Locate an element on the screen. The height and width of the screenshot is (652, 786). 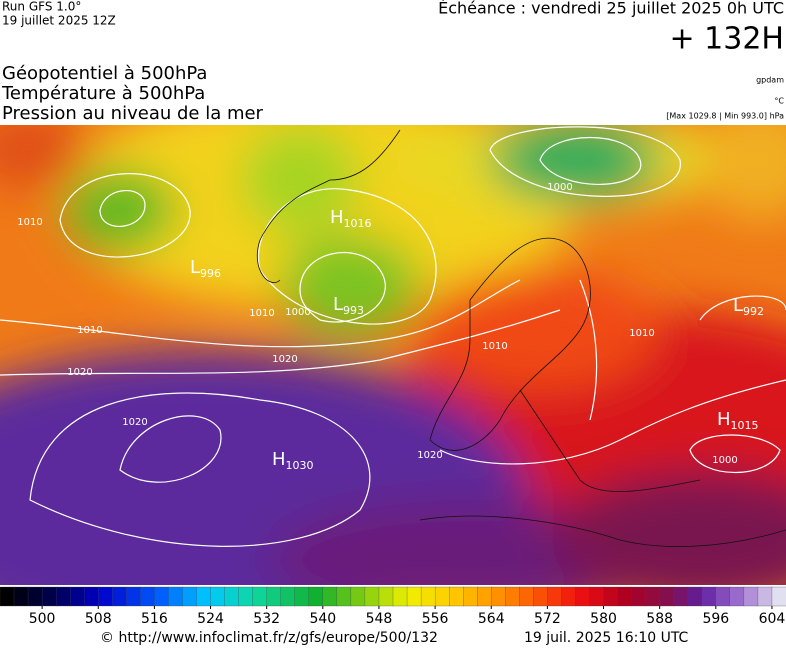
center-value: 996 is located at coordinates (210, 273).